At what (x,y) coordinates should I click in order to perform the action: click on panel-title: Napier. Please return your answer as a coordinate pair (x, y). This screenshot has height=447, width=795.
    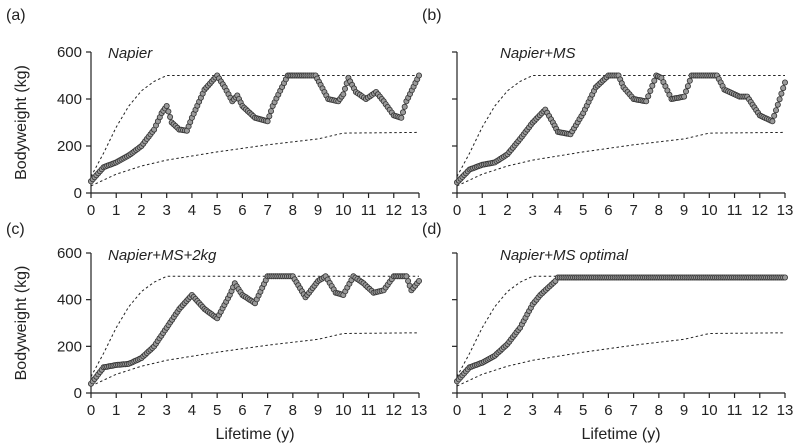
    Looking at the image, I should click on (130, 53).